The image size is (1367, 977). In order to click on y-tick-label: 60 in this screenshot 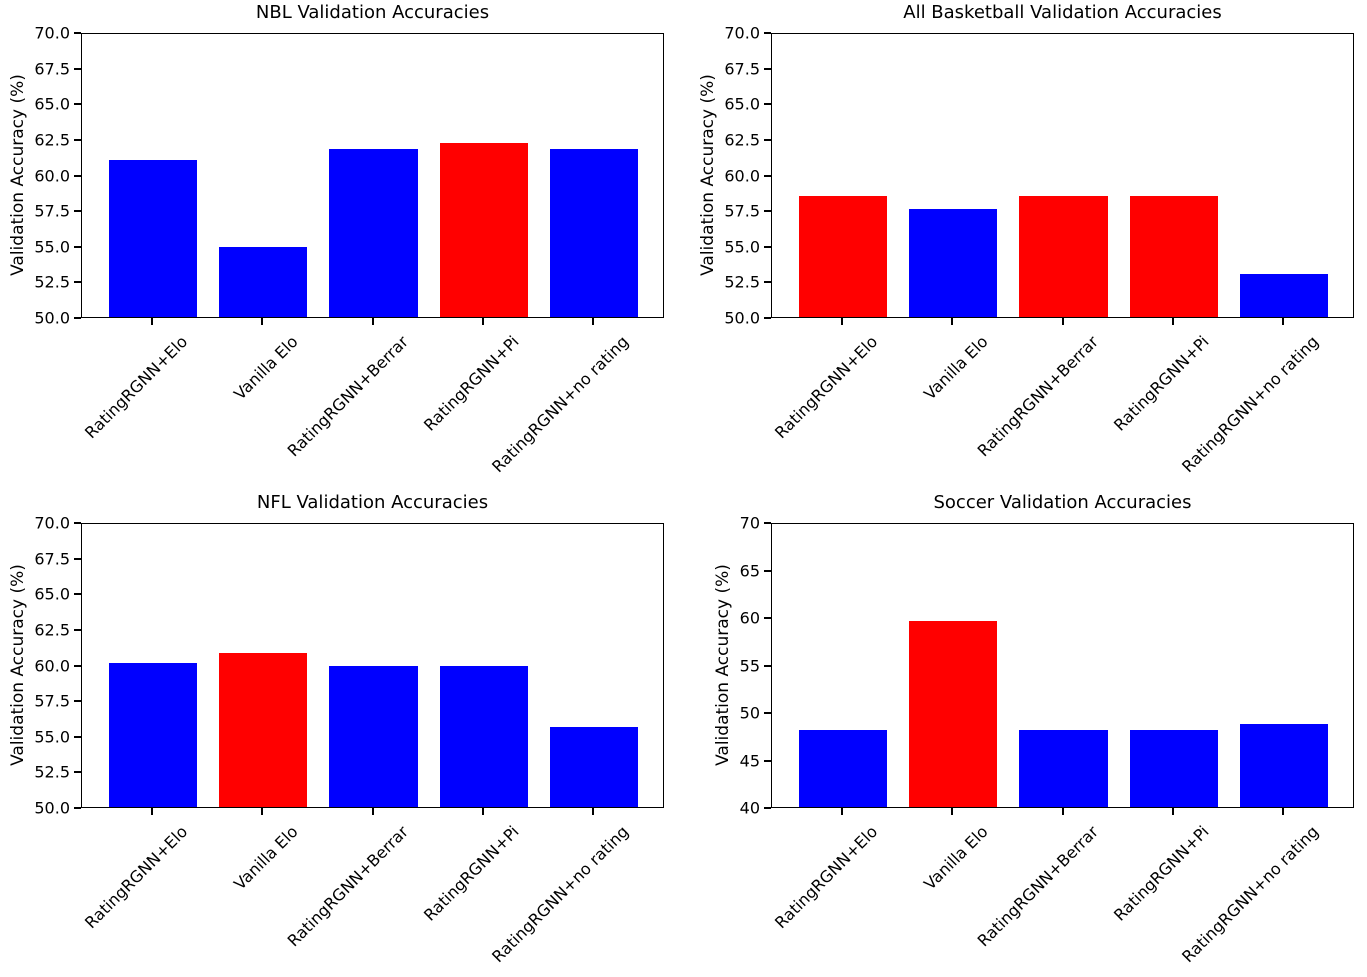, I will do `click(749, 618)`.